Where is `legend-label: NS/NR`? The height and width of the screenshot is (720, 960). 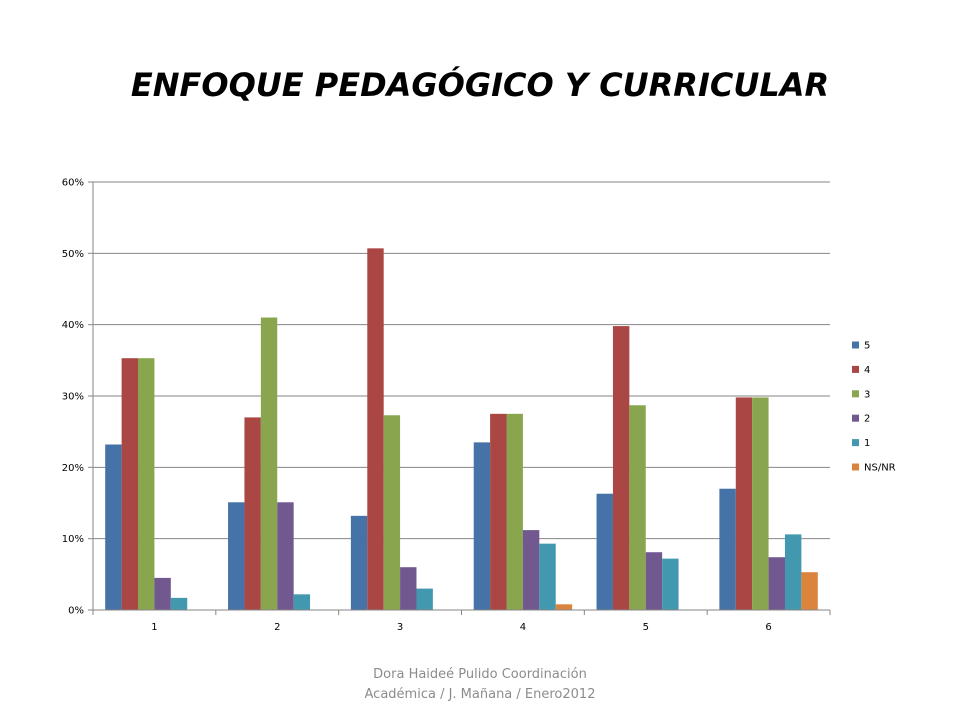 legend-label: NS/NR is located at coordinates (880, 468).